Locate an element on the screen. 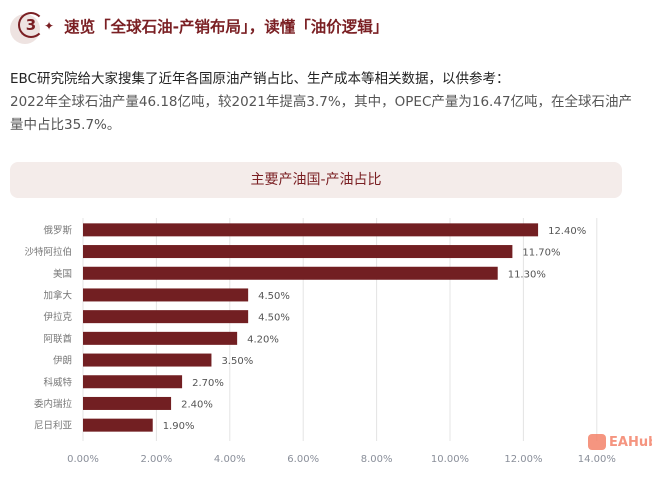  pig-logo-icon is located at coordinates (597, 442).